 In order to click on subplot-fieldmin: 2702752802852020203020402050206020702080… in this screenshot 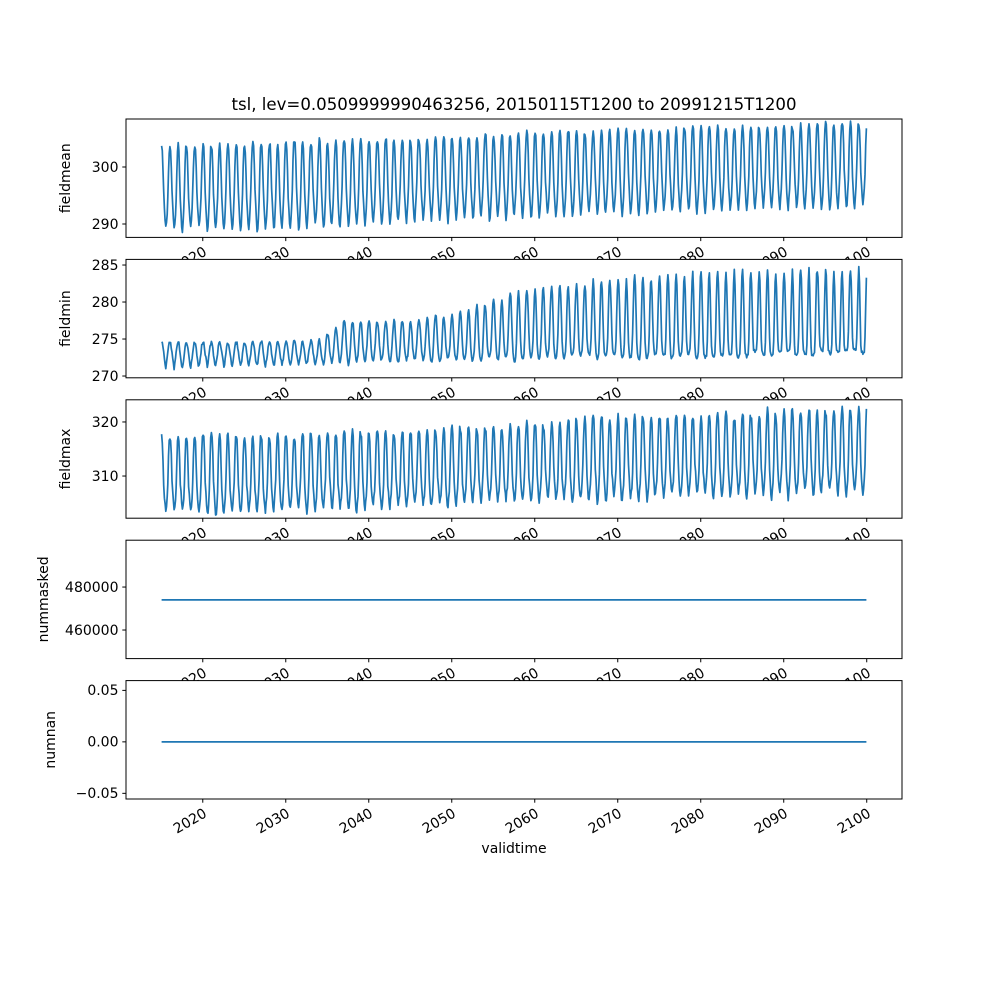, I will do `click(480, 337)`.